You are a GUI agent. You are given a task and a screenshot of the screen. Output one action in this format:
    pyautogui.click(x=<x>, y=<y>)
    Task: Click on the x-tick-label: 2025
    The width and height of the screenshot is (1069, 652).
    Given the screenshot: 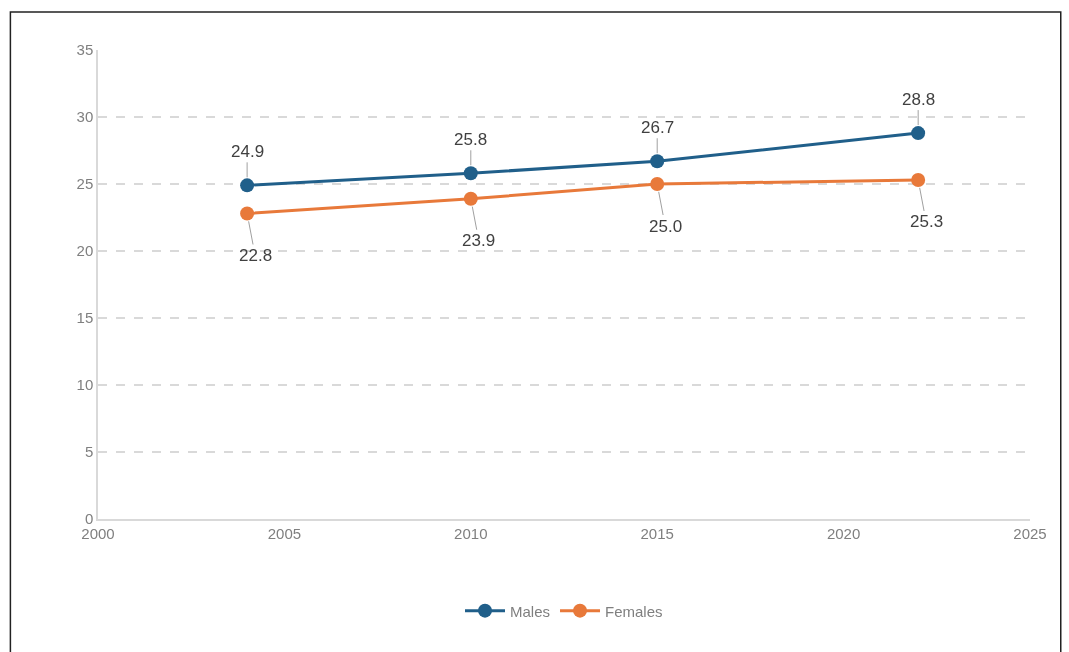 What is the action you would take?
    pyautogui.click(x=1030, y=533)
    